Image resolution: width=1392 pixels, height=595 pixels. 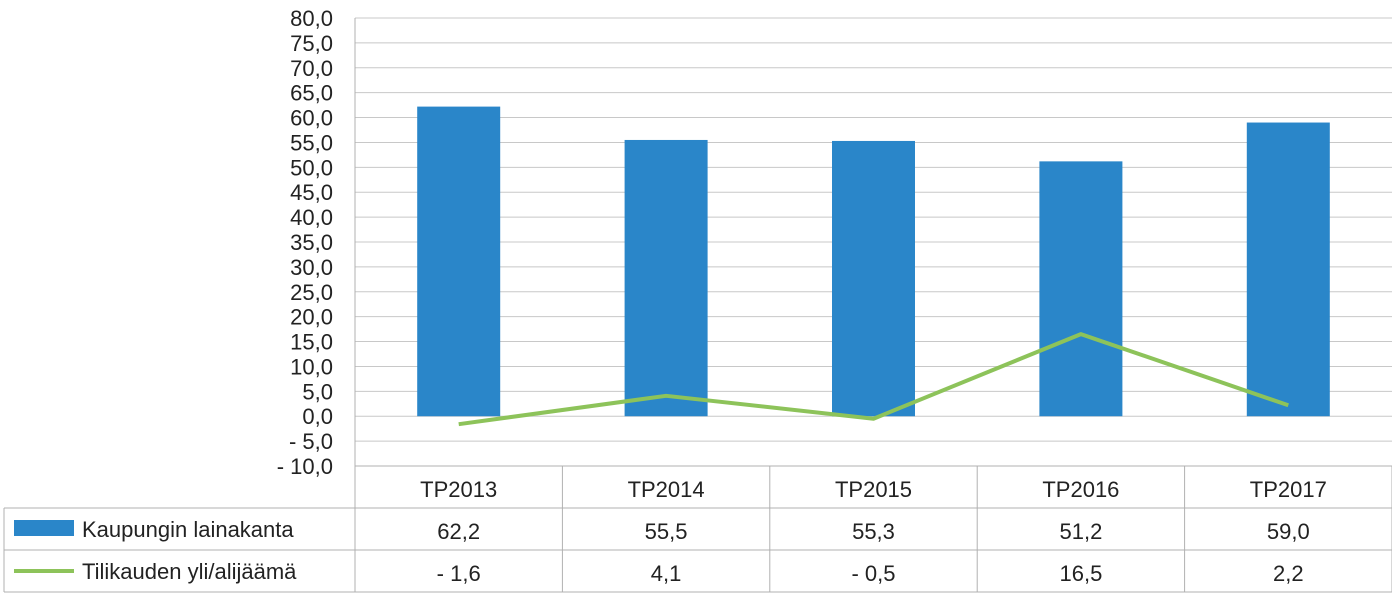 I want to click on y-tick-label: - 10,0, so click(x=305, y=466).